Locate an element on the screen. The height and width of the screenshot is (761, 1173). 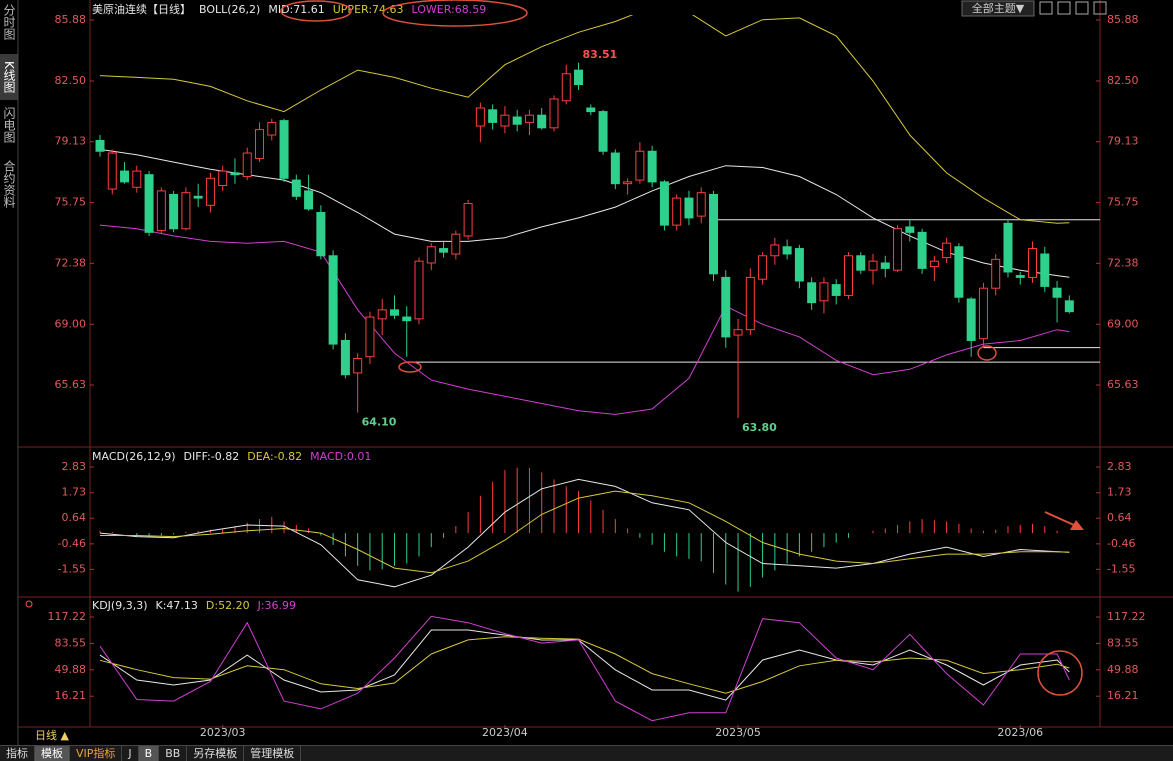
sidebar-tab: 分时图 is located at coordinates (9, 22).